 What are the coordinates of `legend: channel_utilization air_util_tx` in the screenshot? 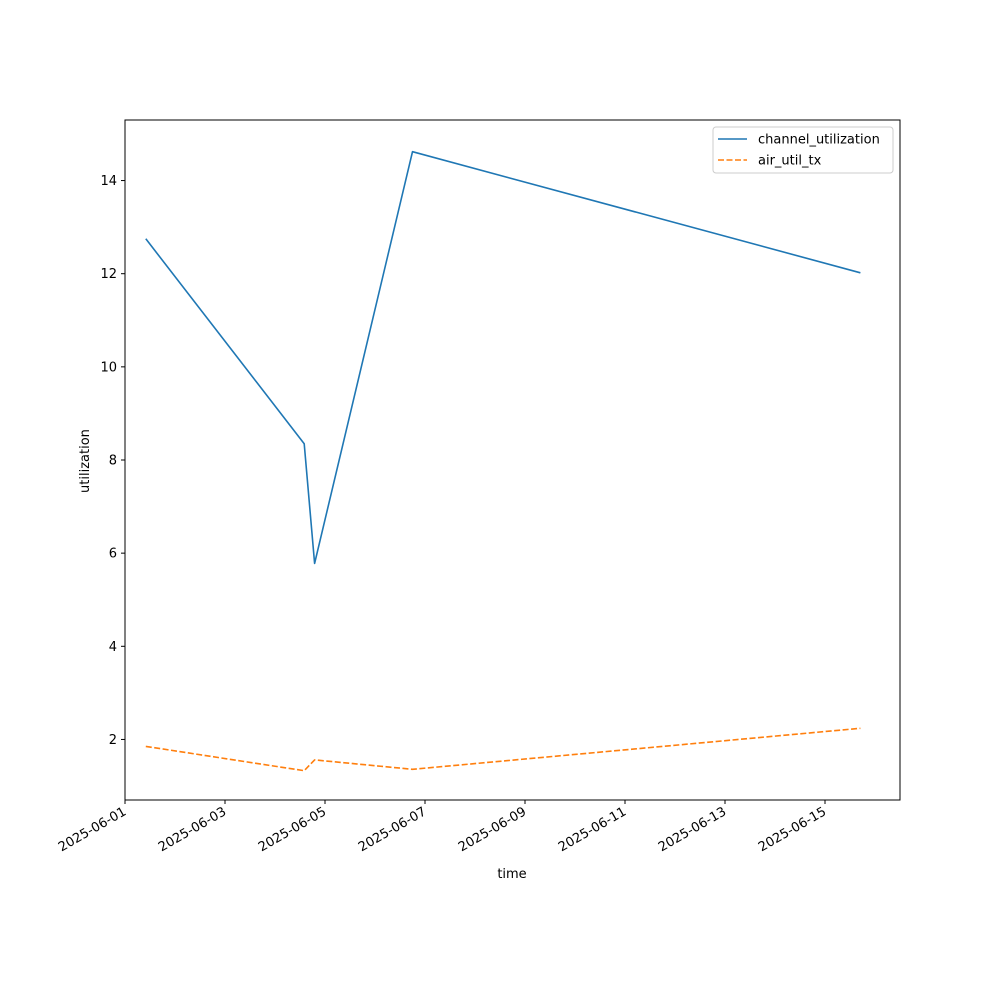 It's located at (803, 150).